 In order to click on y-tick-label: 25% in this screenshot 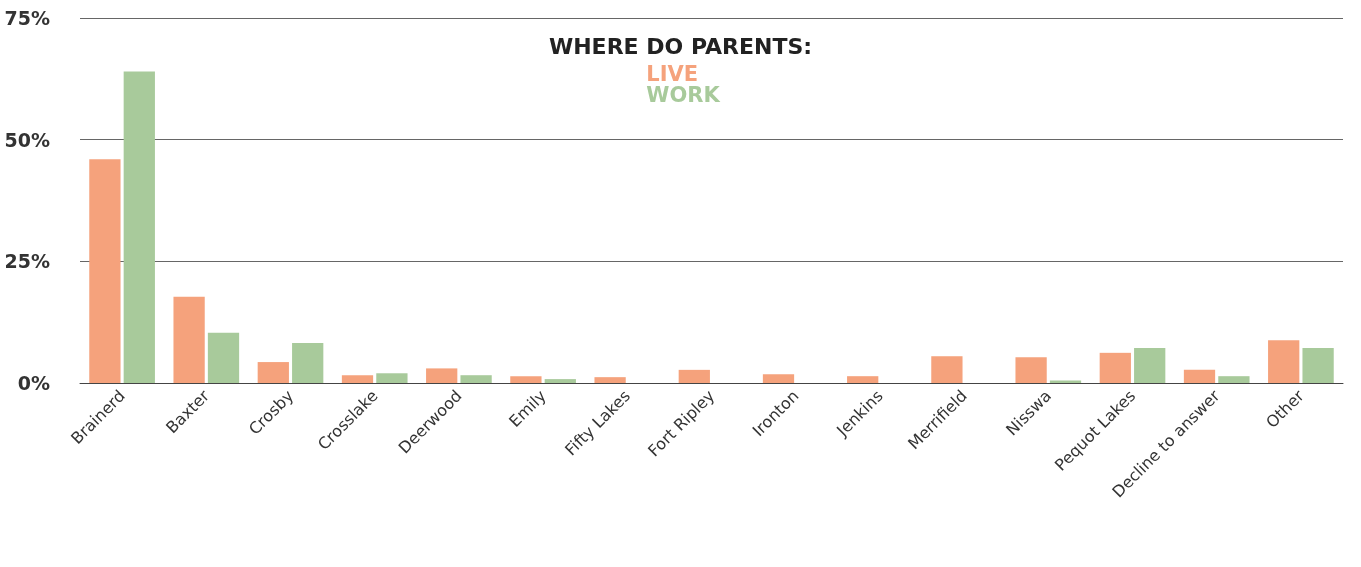, I will do `click(27, 261)`.